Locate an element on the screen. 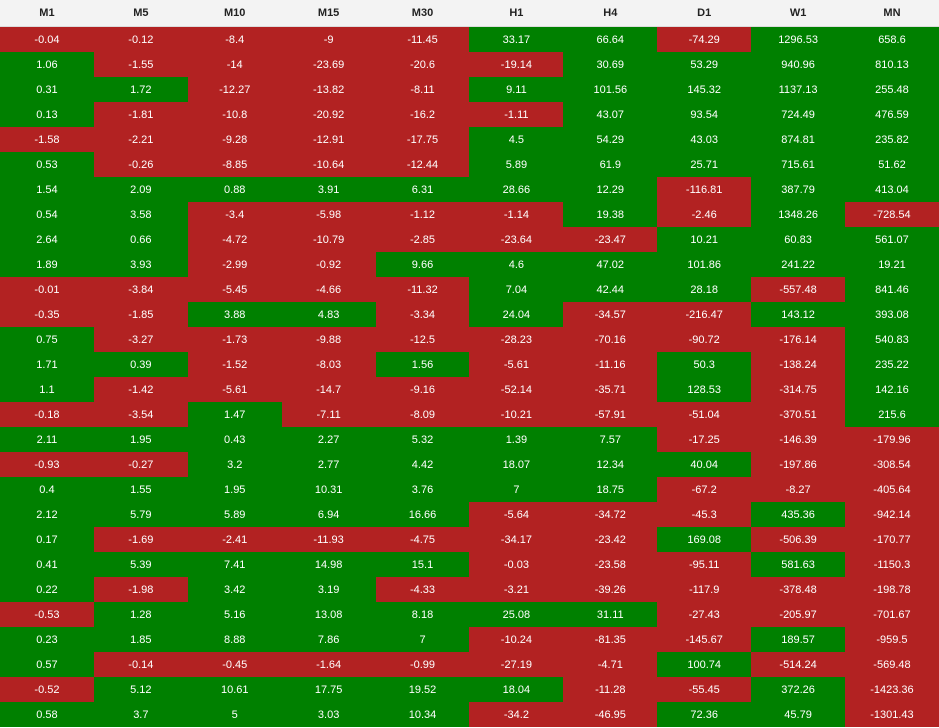 Image resolution: width=939 pixels, height=728 pixels. table-cell: 128.53 is located at coordinates (704, 389).